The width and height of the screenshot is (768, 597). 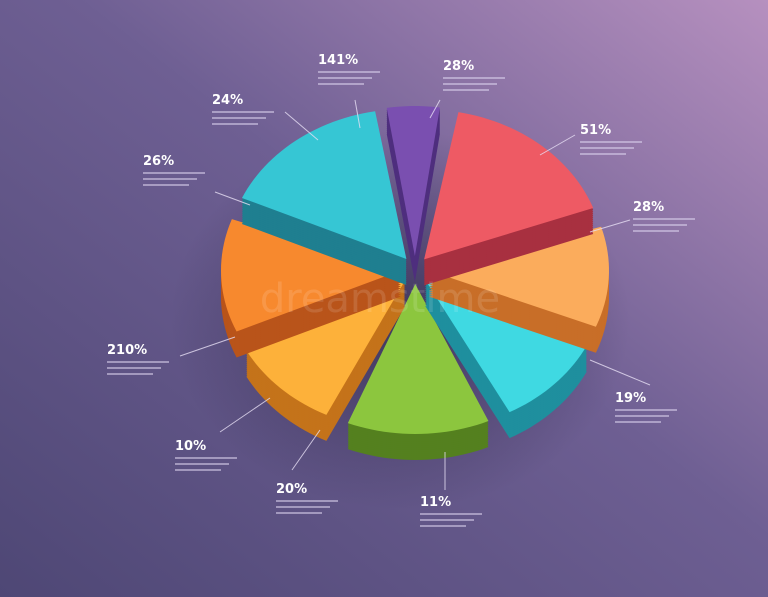 I want to click on value-label: 26%, so click(x=158, y=161).